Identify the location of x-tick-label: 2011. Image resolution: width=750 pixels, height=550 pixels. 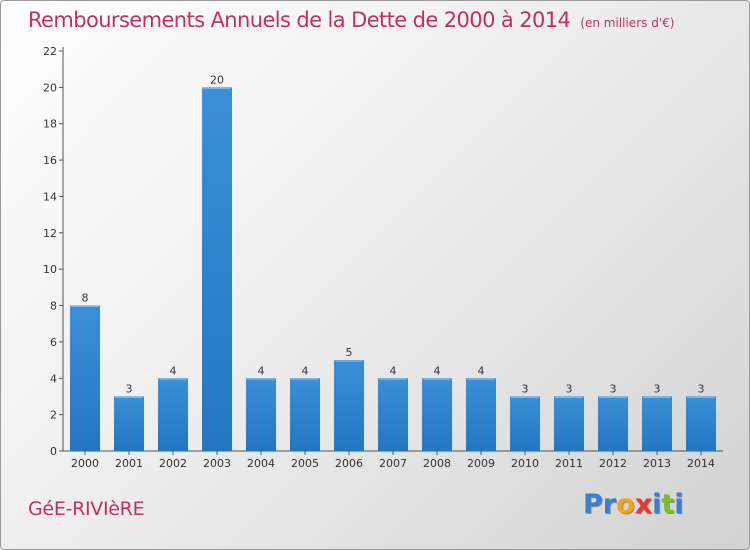
(569, 463).